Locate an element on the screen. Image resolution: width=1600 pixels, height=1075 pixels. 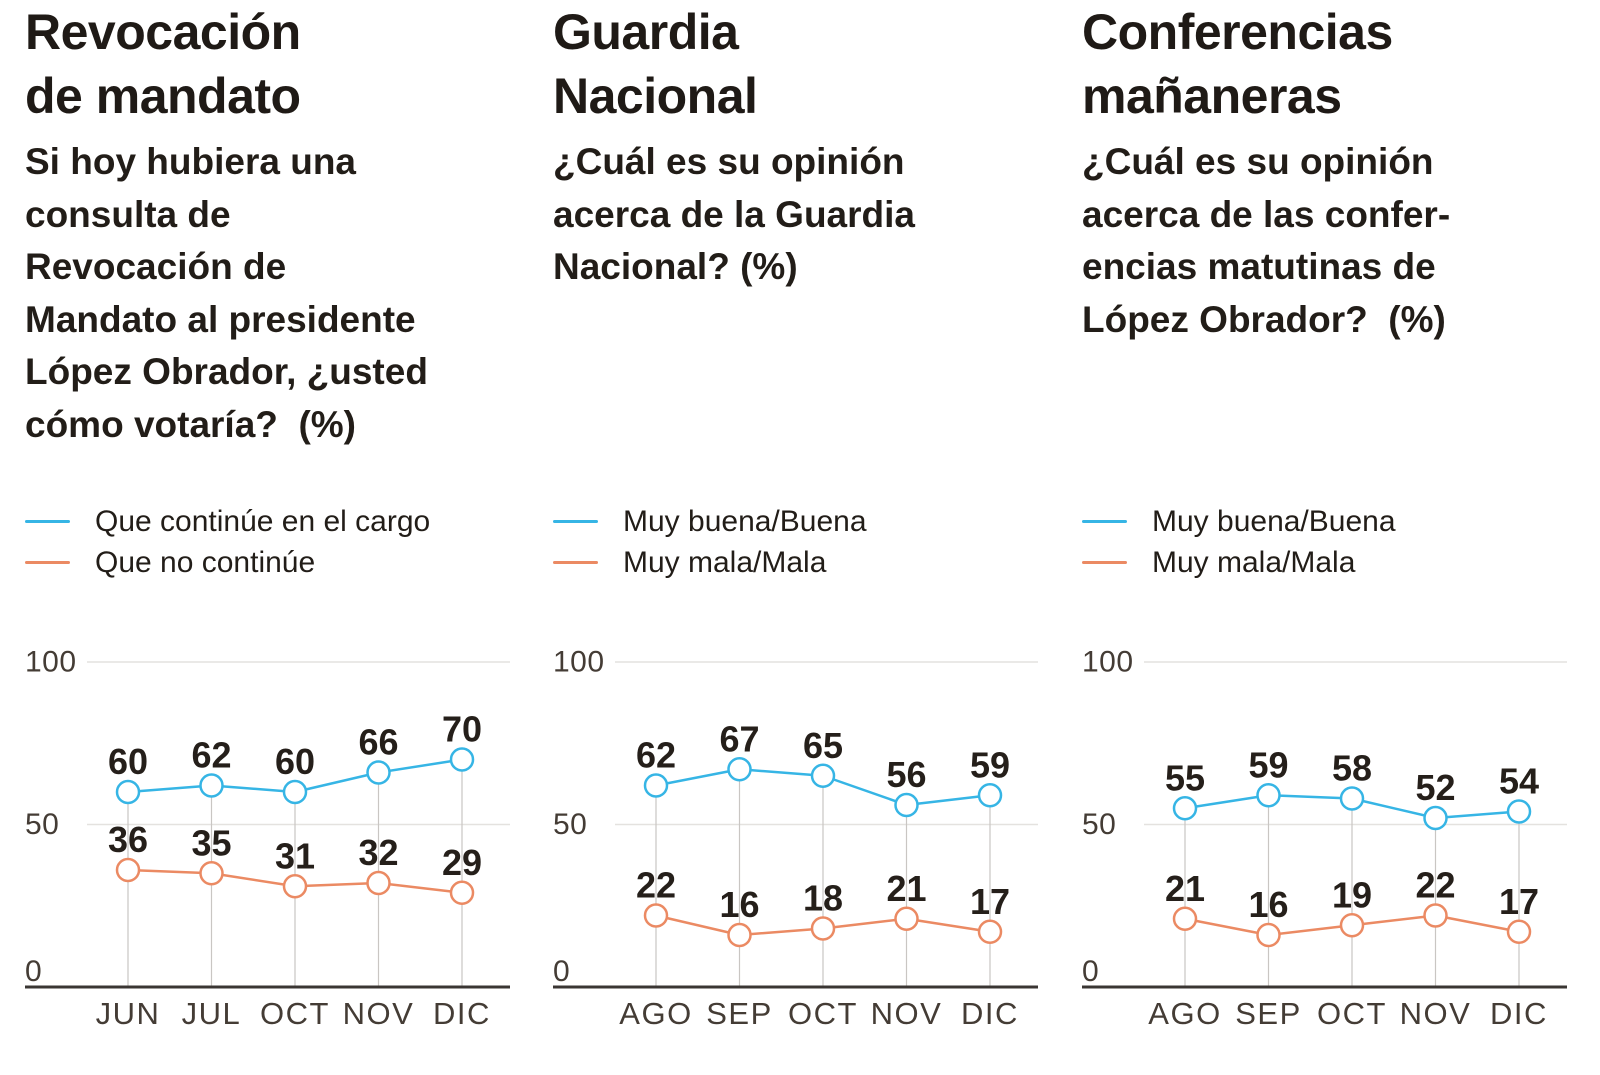
svg-text: 19 is located at coordinates (1352, 894).